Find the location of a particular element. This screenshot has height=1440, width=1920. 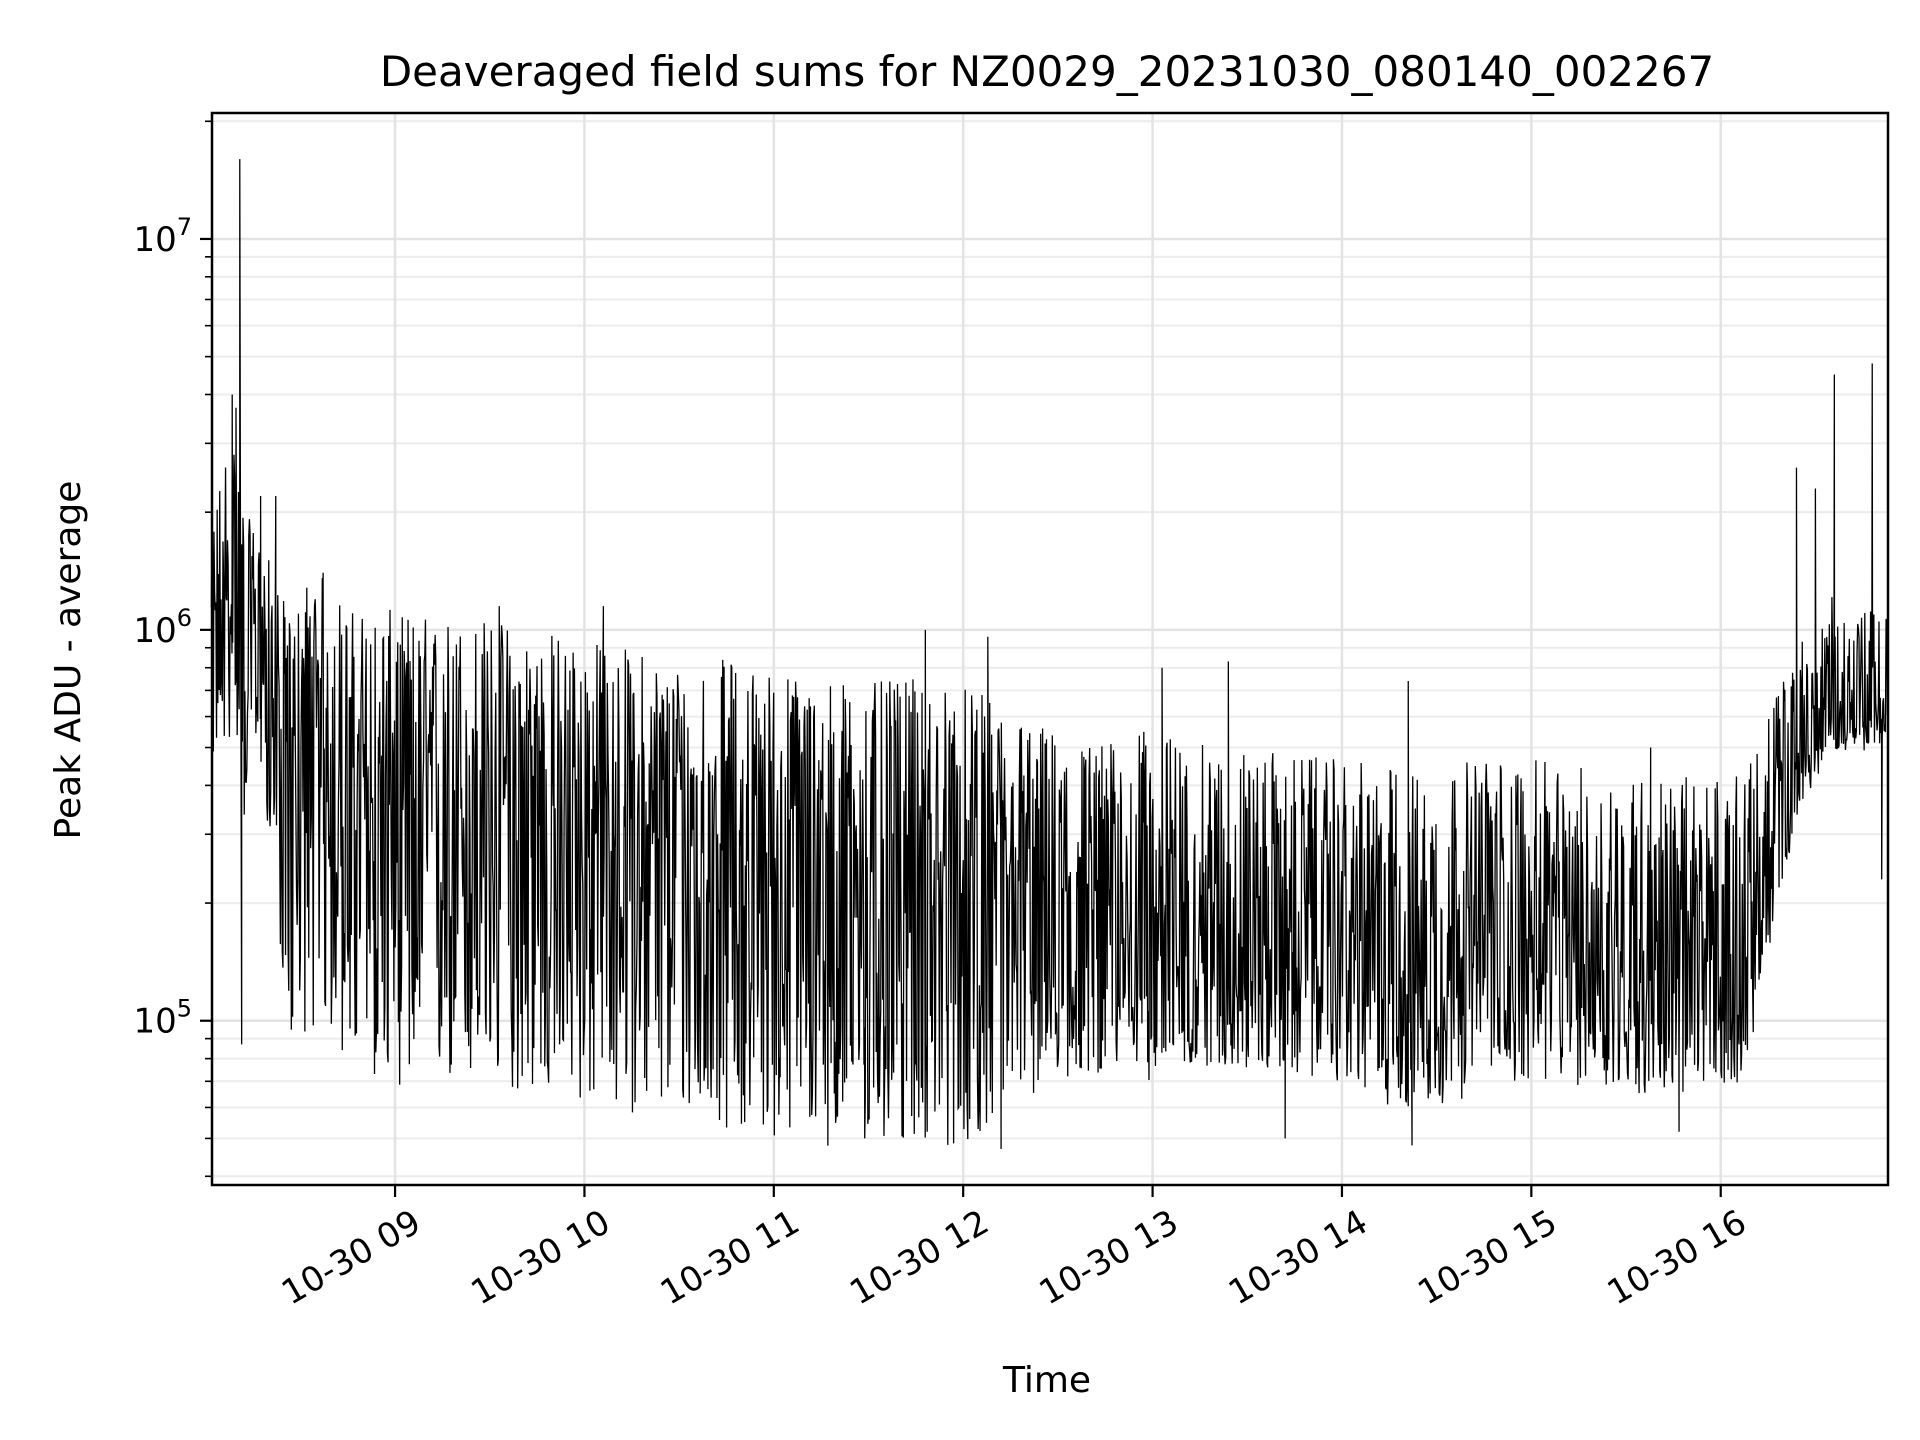

y-tick-label: 10⁶ is located at coordinates (162, 627).